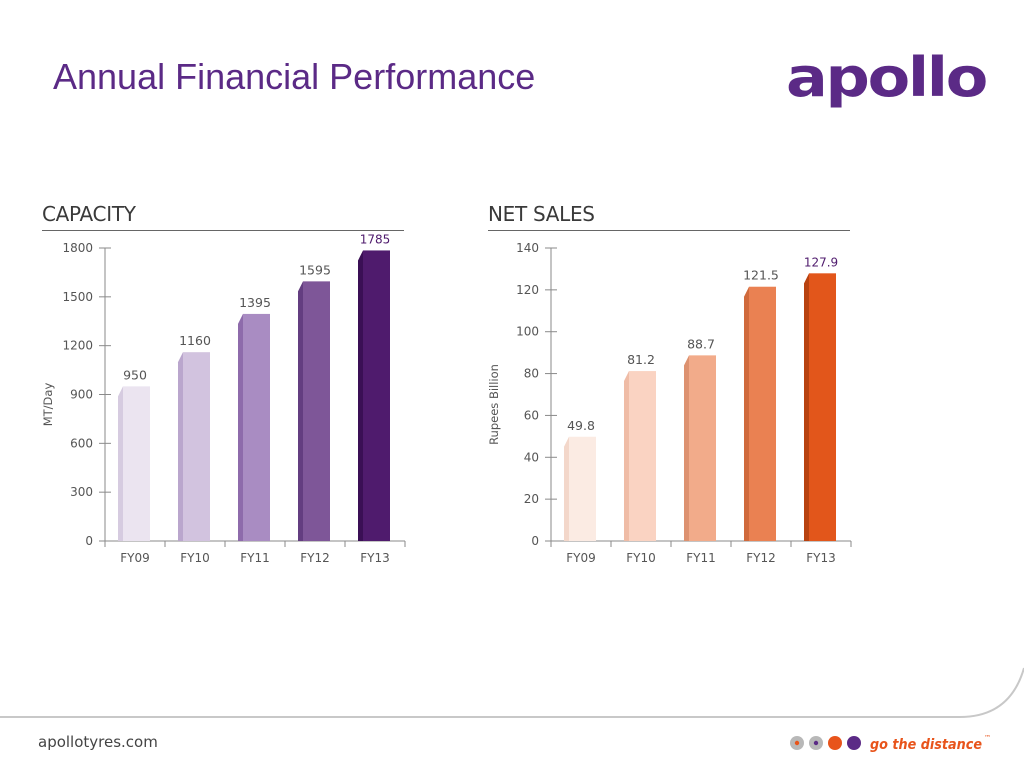  I want to click on y-tick-label: 1800, so click(77, 248).